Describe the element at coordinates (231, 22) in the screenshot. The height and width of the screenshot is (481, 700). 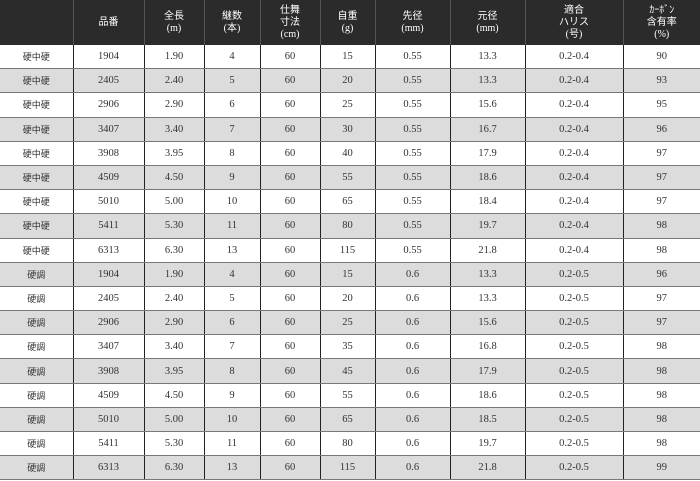
I see `header-sections: 継数 (本)` at that location.